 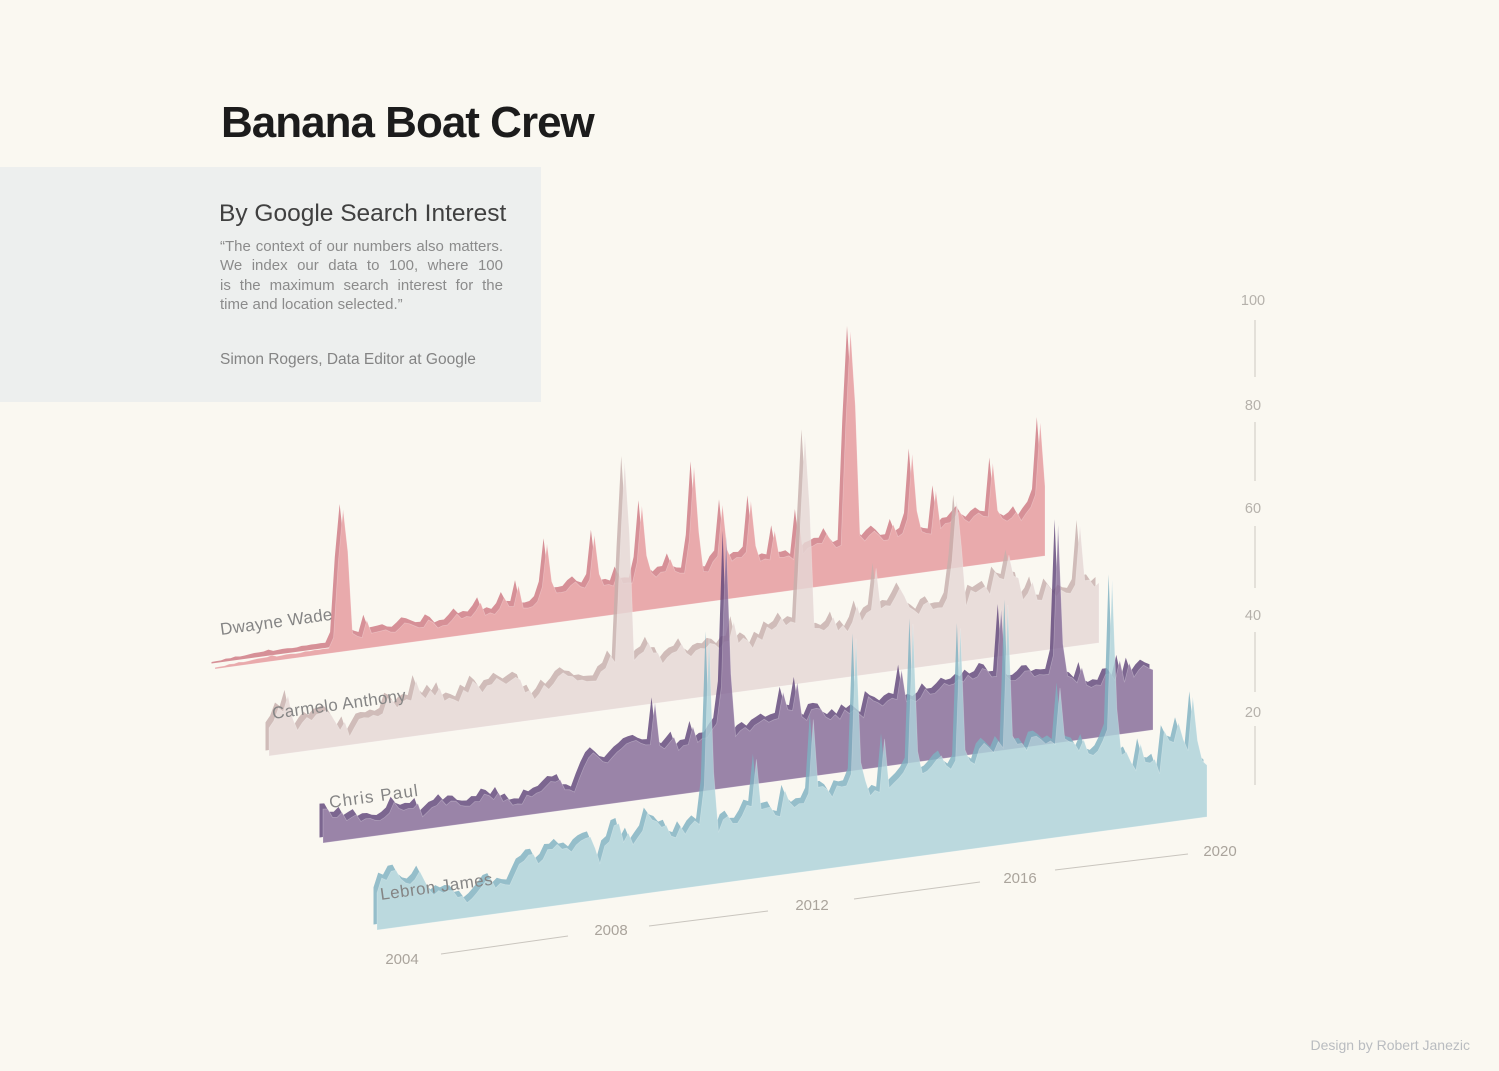 I want to click on svg-text: 80, so click(x=1253, y=406).